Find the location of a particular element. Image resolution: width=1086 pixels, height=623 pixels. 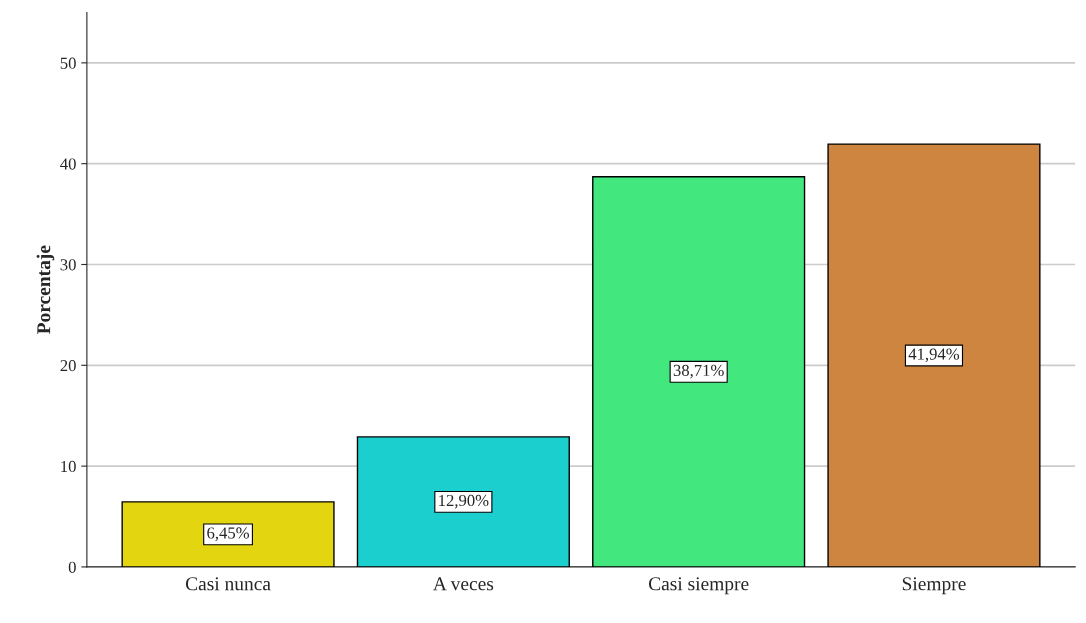

data-label: 41,94% is located at coordinates (934, 355).